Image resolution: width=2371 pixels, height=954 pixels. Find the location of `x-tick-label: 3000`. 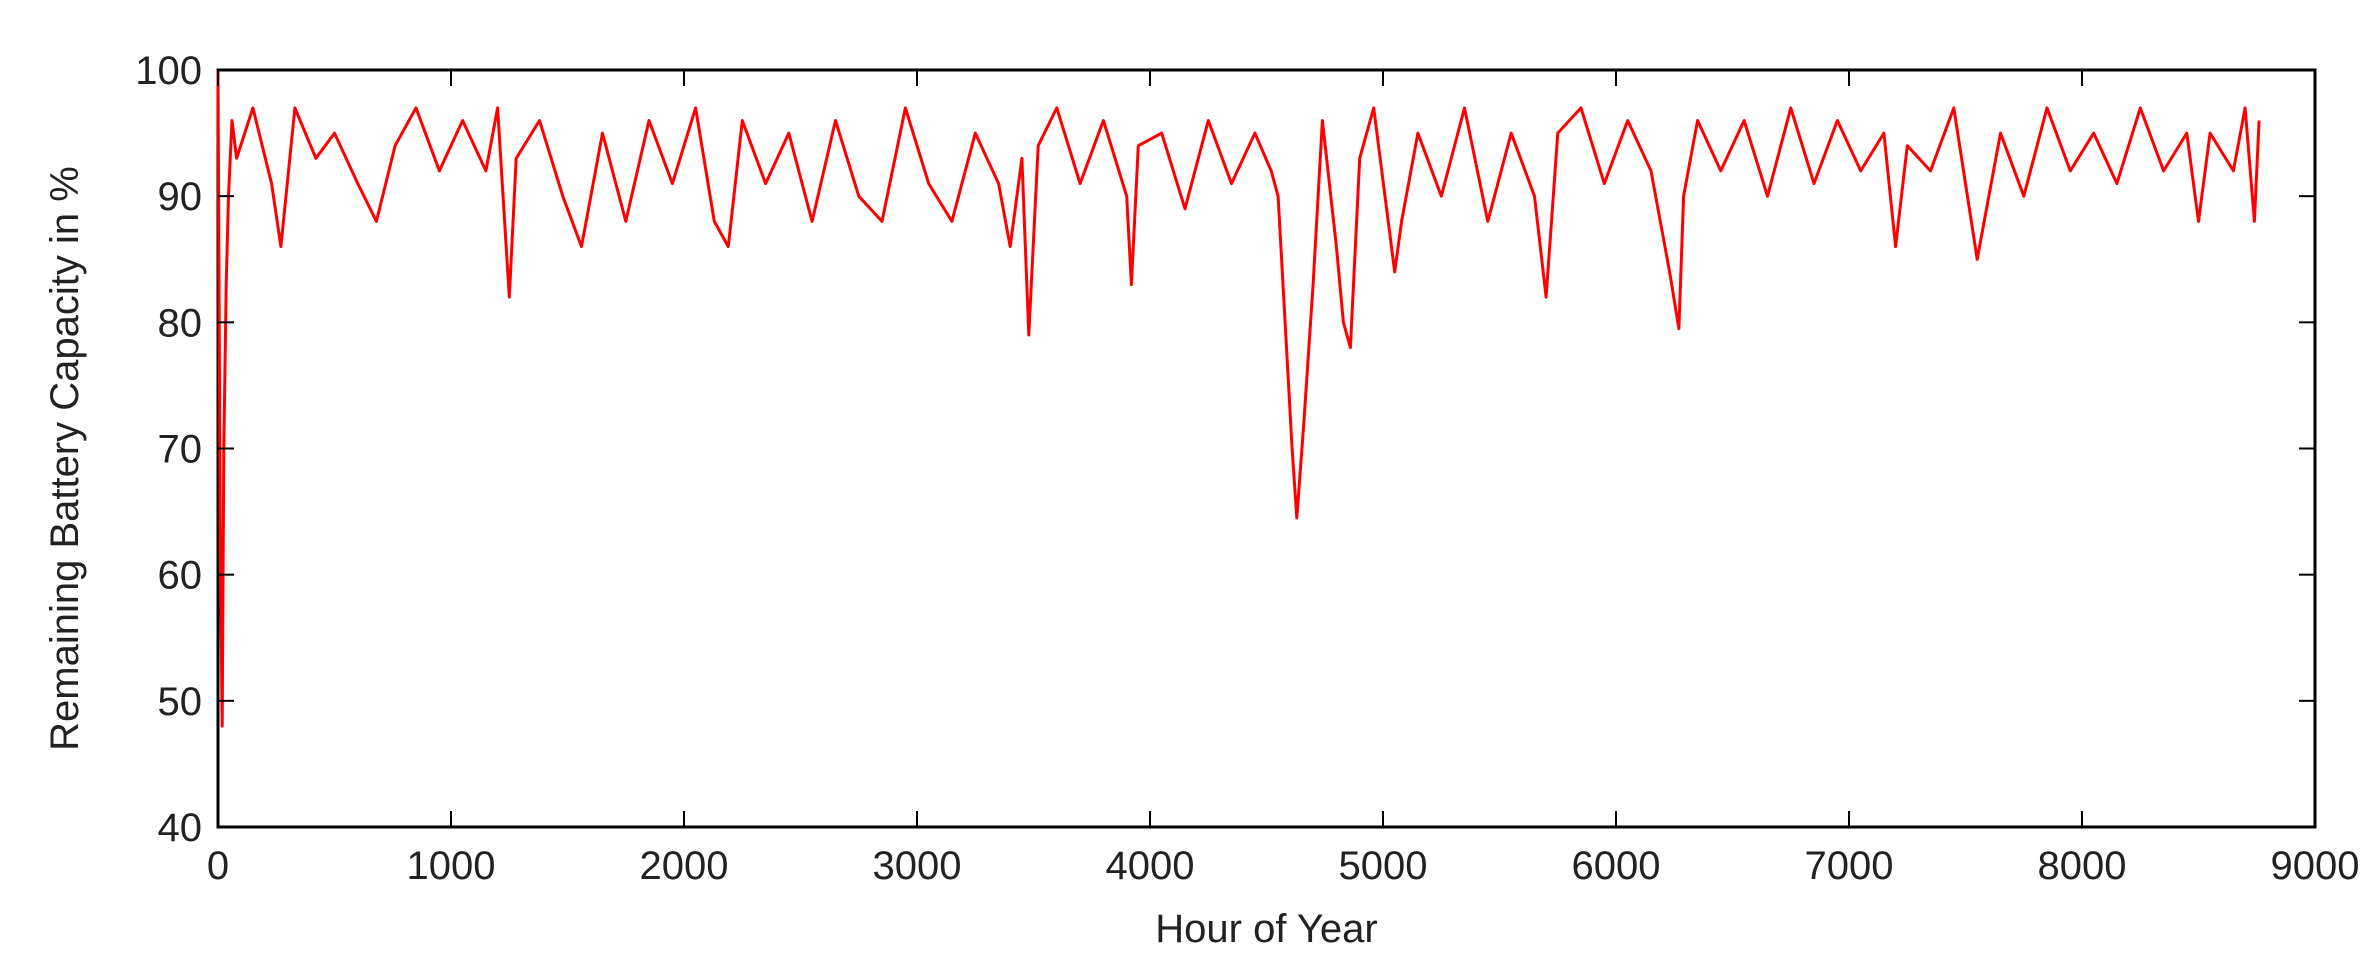

x-tick-label: 3000 is located at coordinates (917, 866).